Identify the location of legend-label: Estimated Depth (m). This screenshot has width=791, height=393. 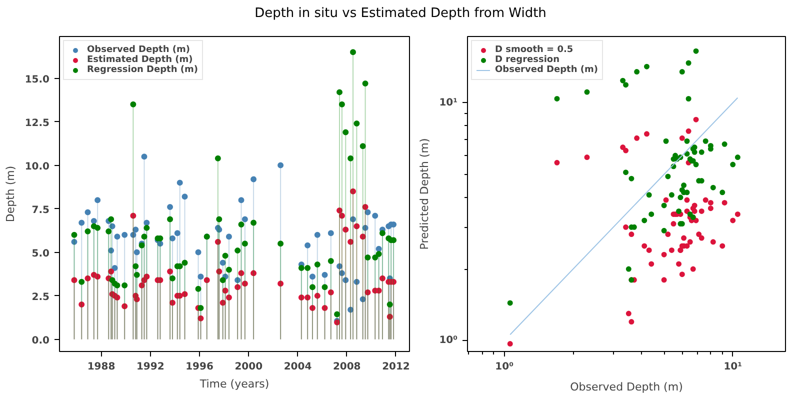
(140, 60).